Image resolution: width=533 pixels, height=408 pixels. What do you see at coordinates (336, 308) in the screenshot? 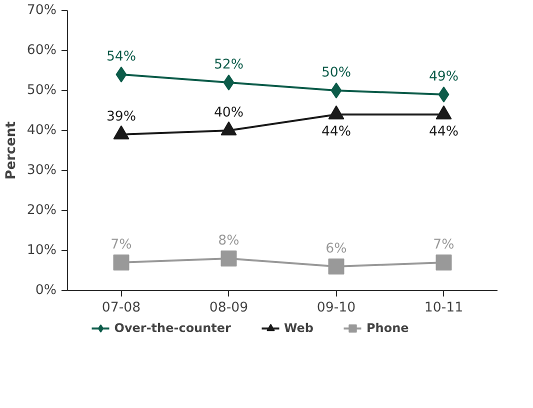
I see `x-tick-label: 09-10` at bounding box center [336, 308].